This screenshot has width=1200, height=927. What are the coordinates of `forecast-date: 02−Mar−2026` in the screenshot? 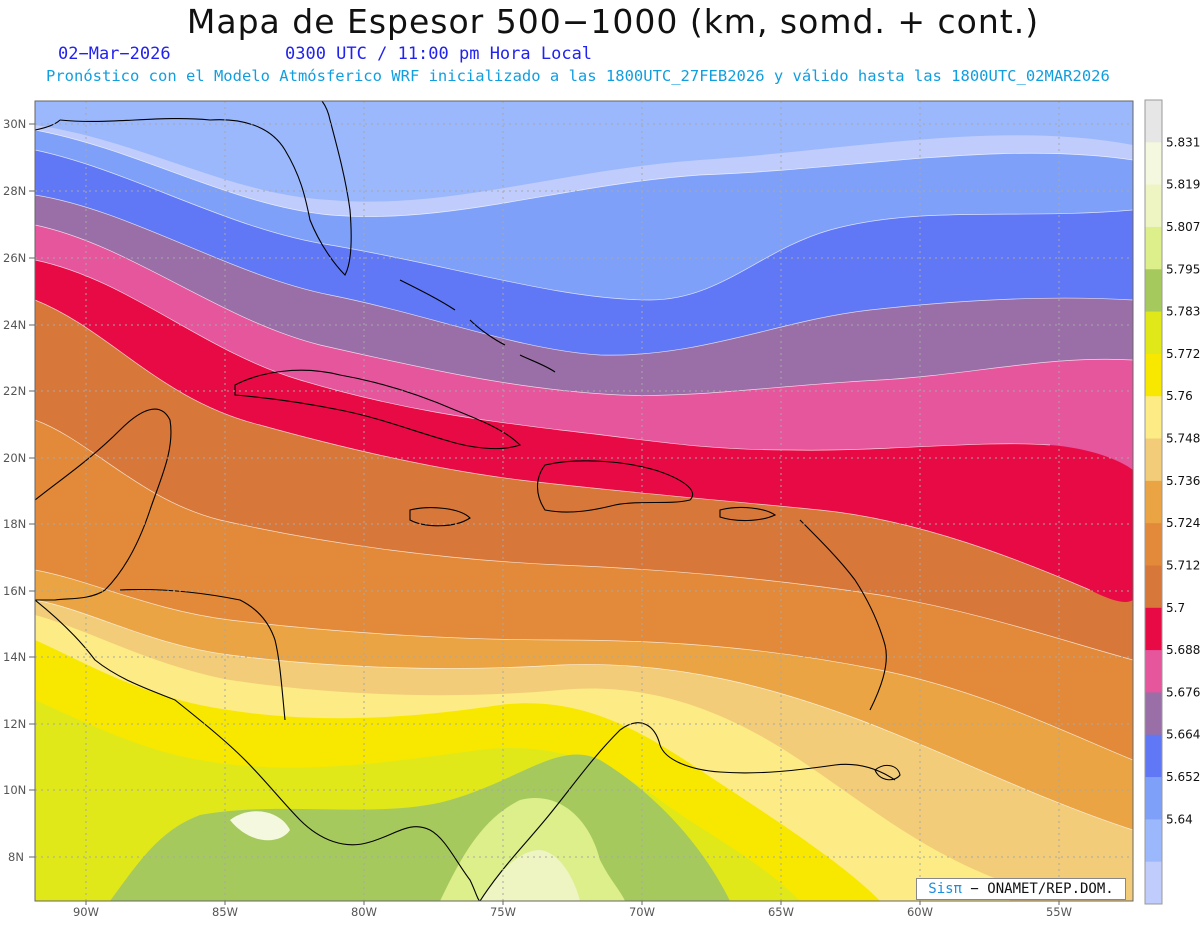 It's located at (114, 54).